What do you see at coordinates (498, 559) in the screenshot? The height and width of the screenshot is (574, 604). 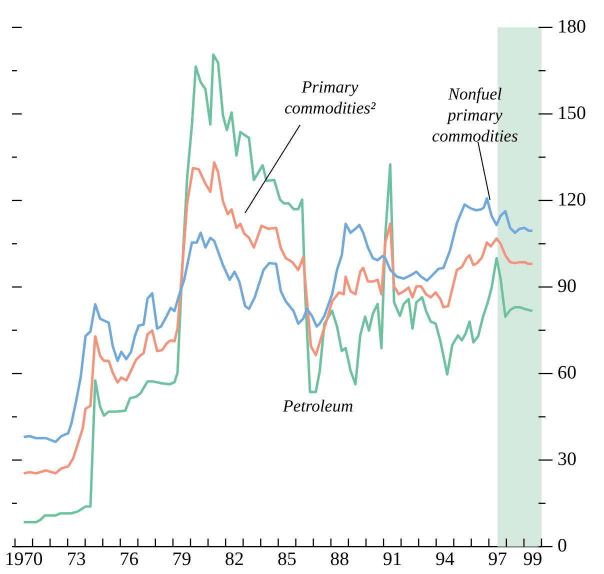 I see `x-tick-label: 97` at bounding box center [498, 559].